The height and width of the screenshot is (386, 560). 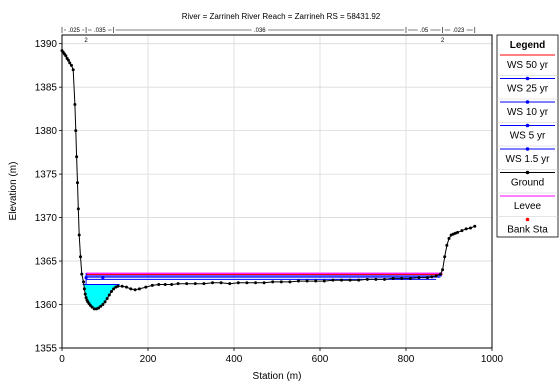 What do you see at coordinates (234, 359) in the screenshot?
I see `x-tick-label: 400` at bounding box center [234, 359].